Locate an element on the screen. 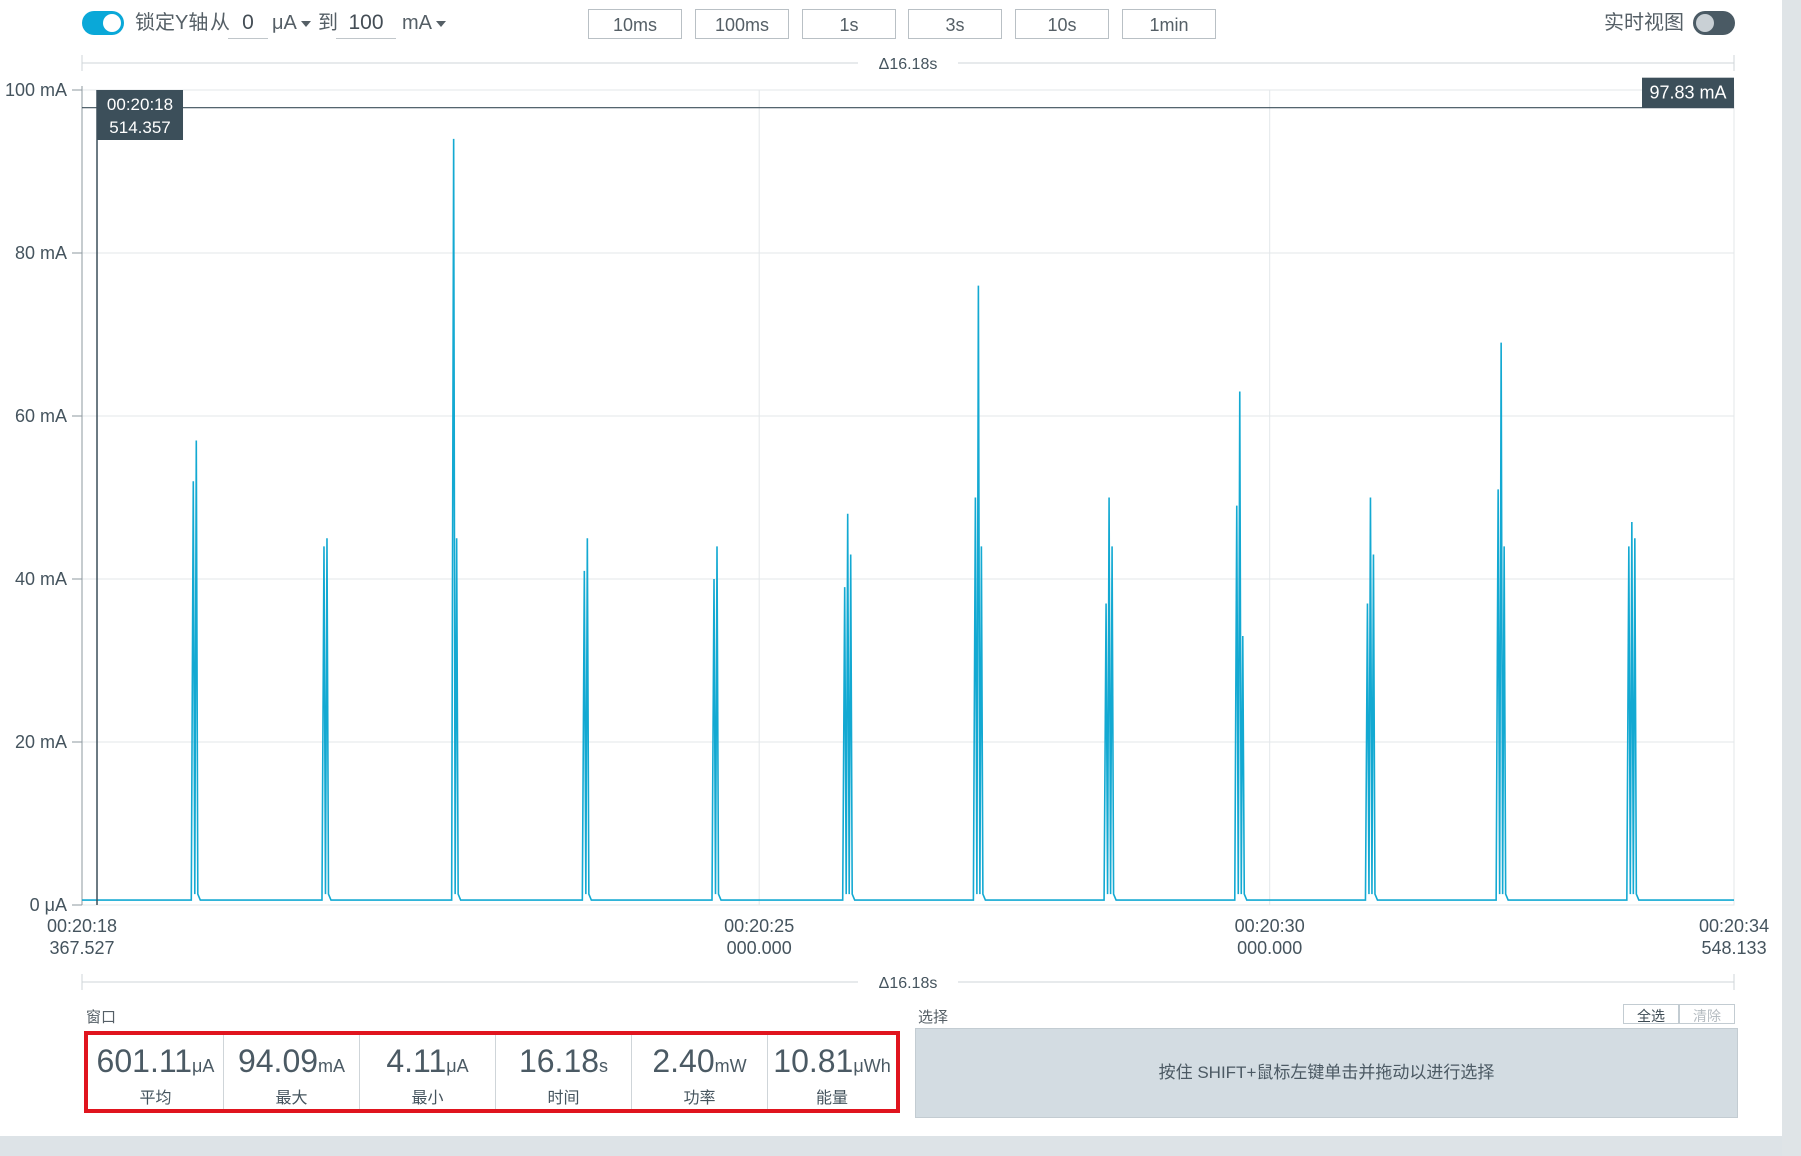 This screenshot has width=1801, height=1156. time-label: 时间 is located at coordinates (563, 1098).